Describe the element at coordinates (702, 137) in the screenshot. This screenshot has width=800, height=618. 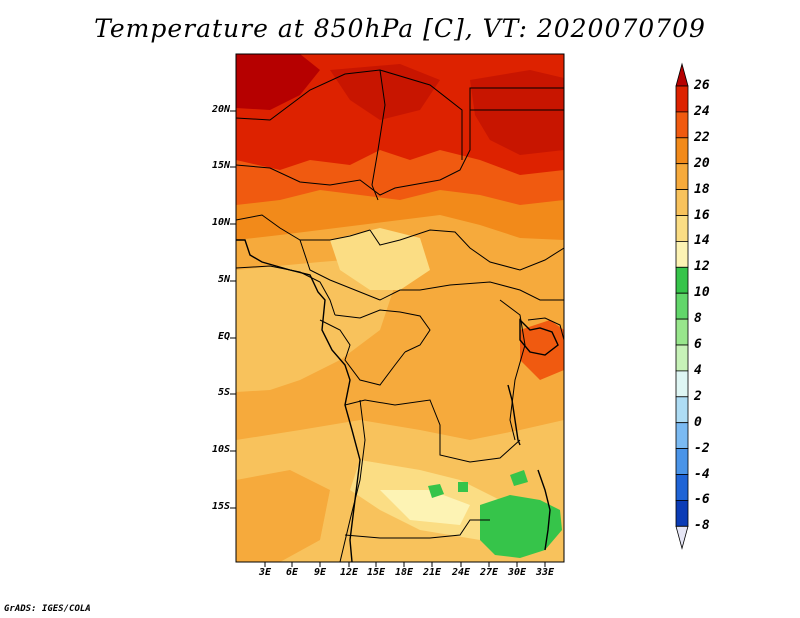
I see `colorbar-label: 22` at that location.